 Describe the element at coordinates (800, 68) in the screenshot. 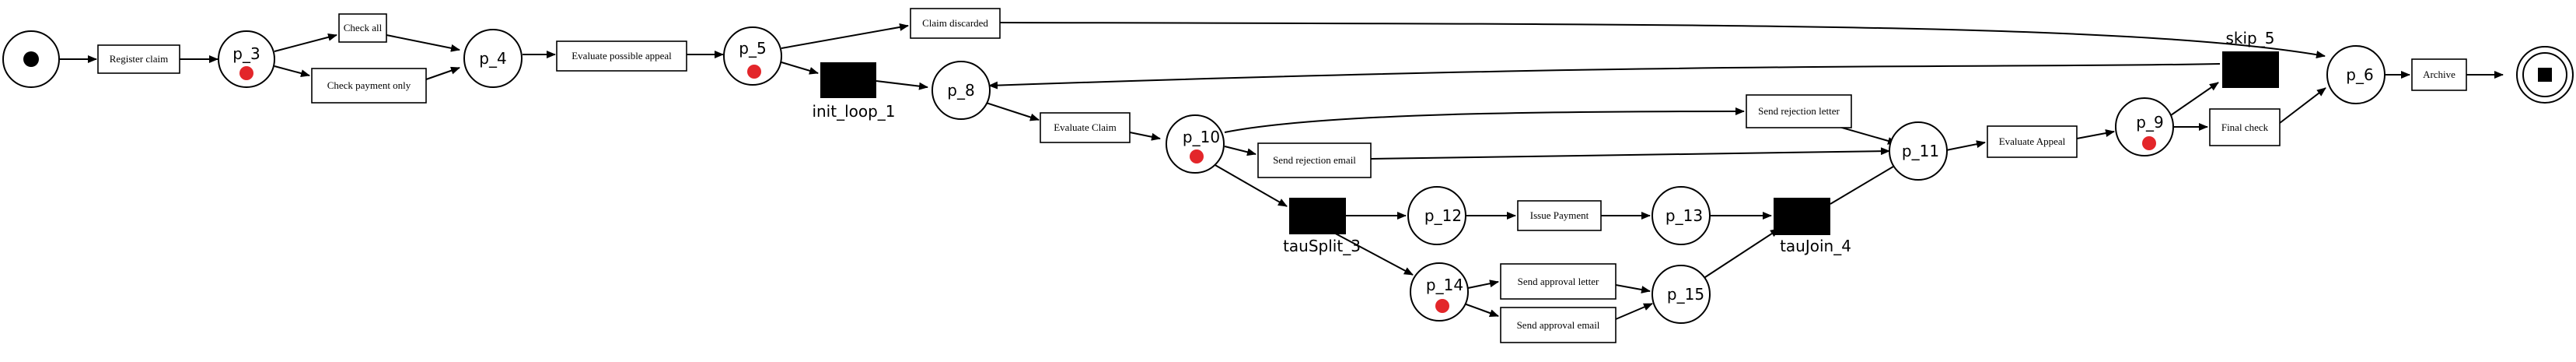

I see `arc-p5-initloop` at that location.